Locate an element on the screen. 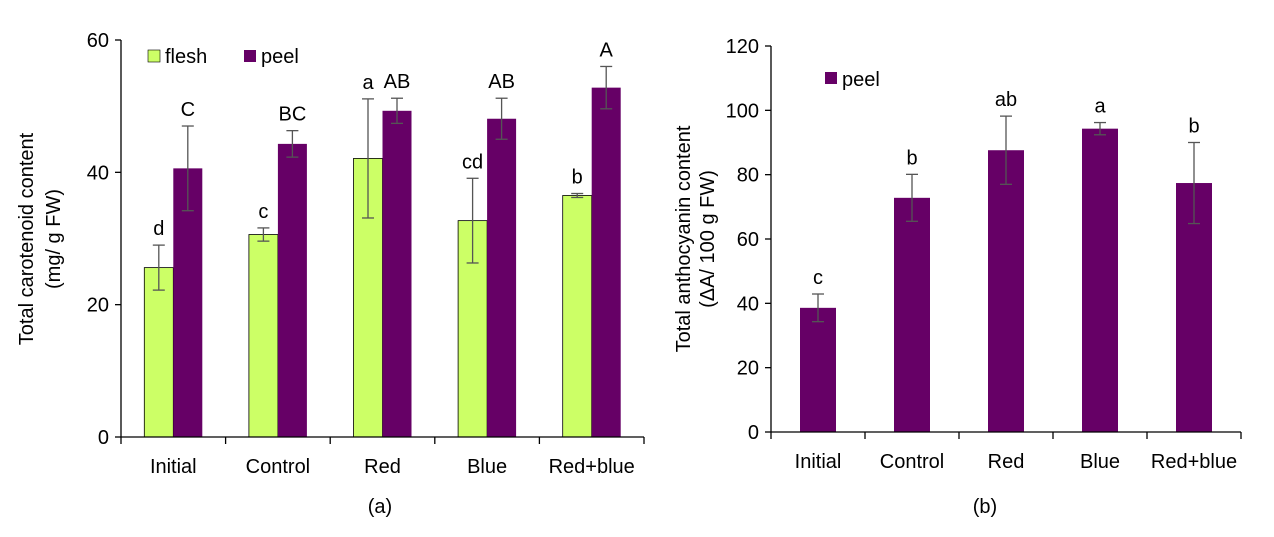  panel-a-labels: d c a cd b C BC AB AB A is located at coordinates (383, 139).